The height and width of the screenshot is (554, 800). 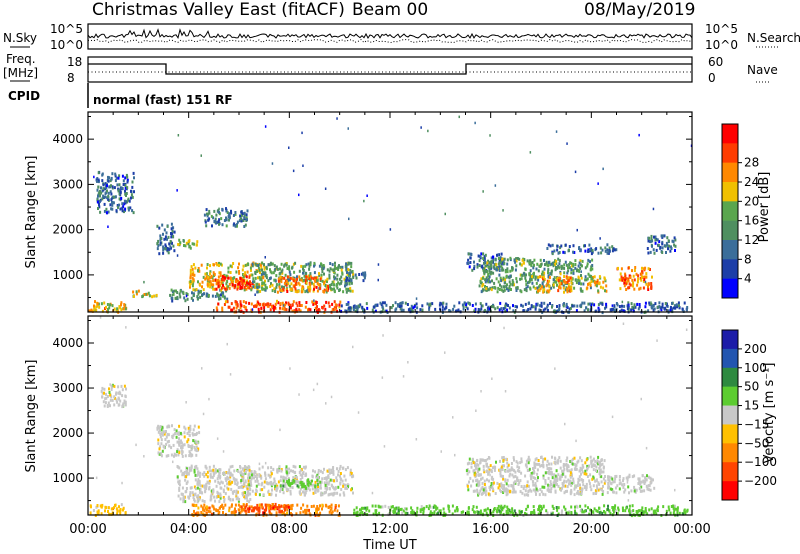 What do you see at coordinates (31, 212) in the screenshot?
I see `power-ylabel: Slant Range [km]` at bounding box center [31, 212].